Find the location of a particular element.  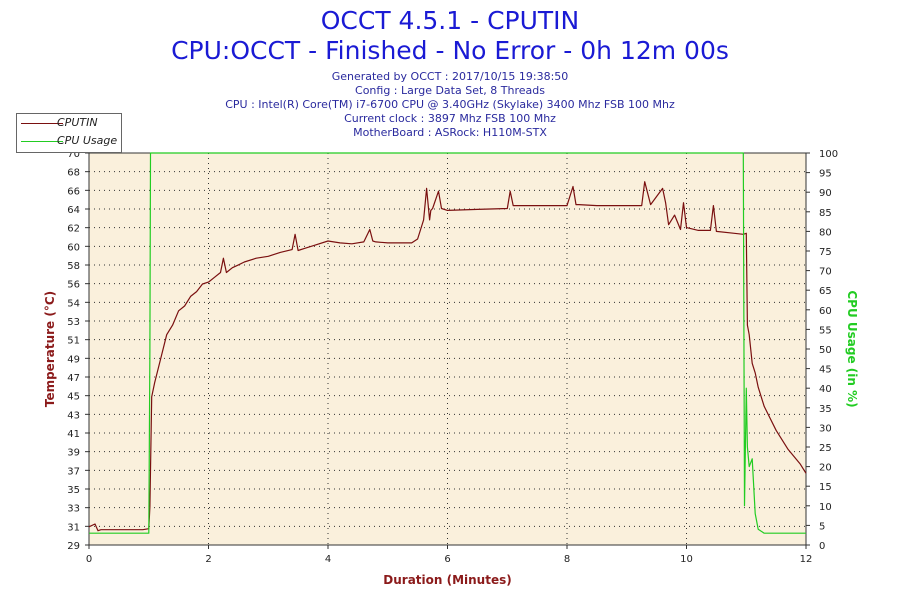

x-tick-label: 2 is located at coordinates (208, 559).